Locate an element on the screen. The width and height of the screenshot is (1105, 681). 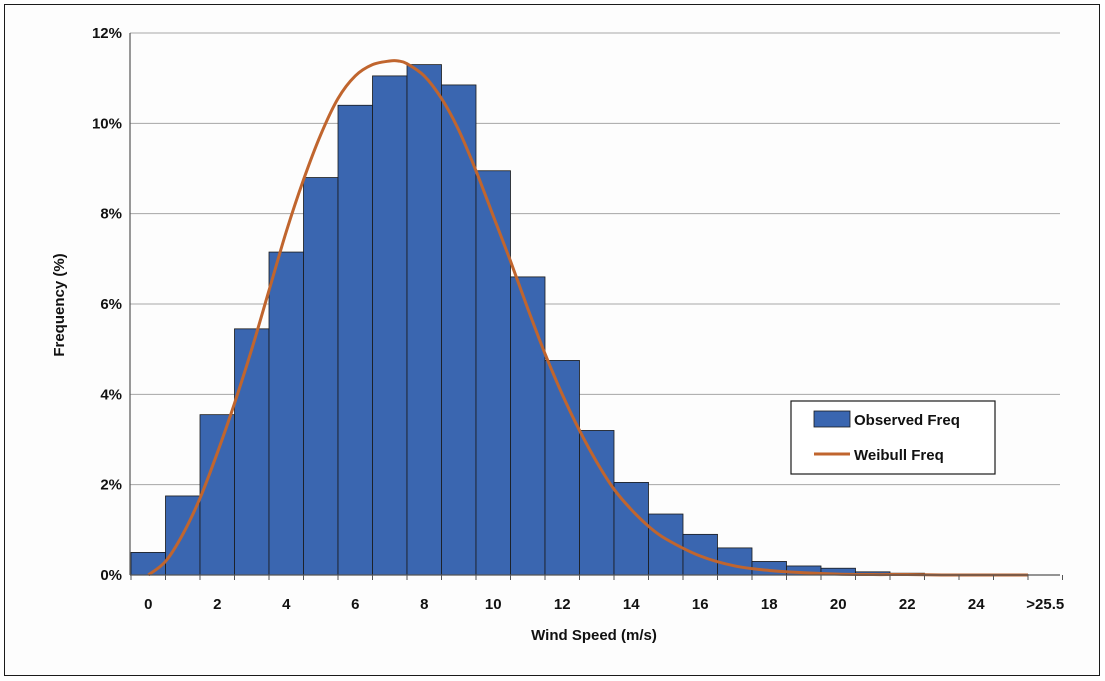
x-tick-label: 6 is located at coordinates (355, 604).